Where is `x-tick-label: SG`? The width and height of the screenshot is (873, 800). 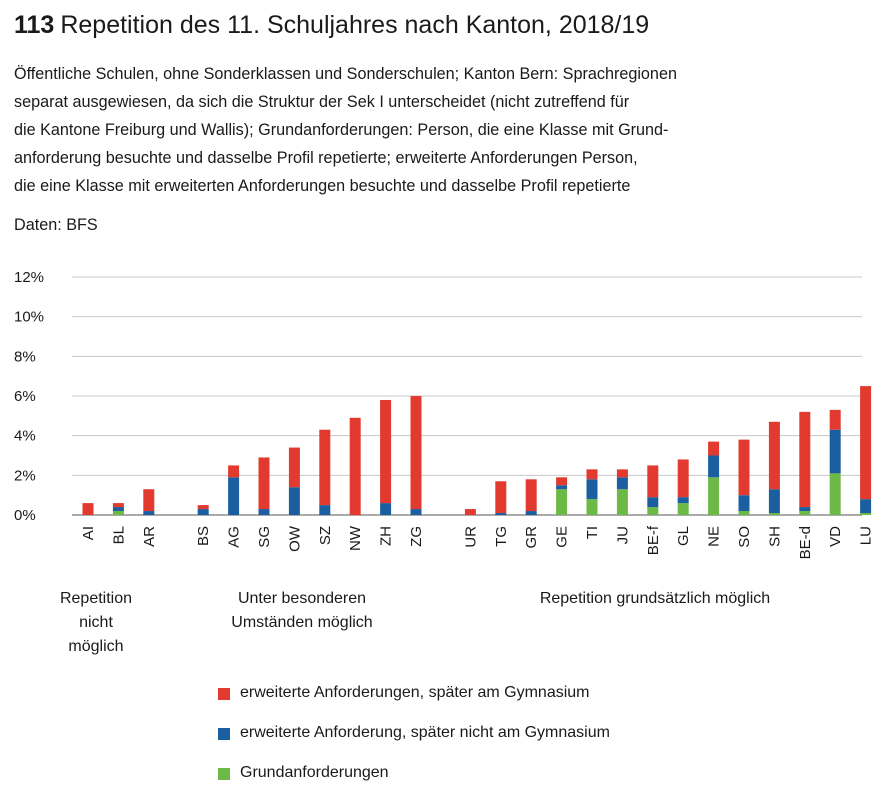
x-tick-label: SG is located at coordinates (264, 537).